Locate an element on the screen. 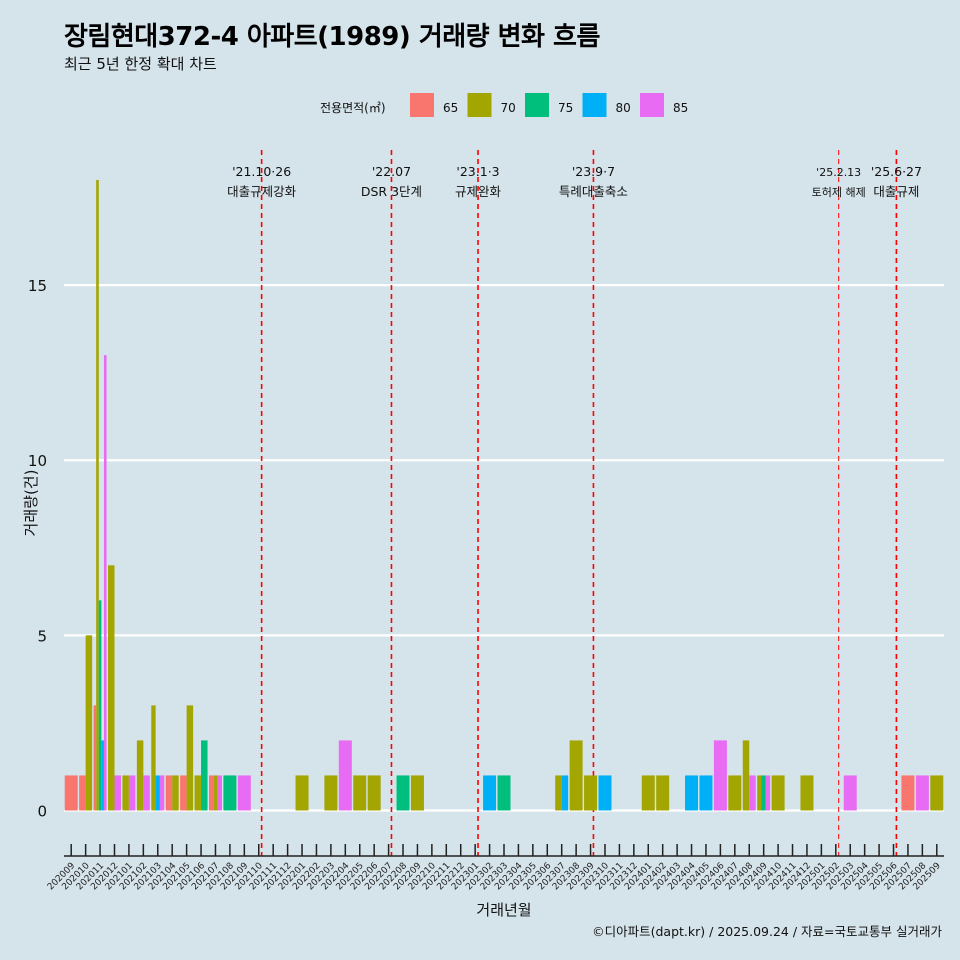  event-label-2: 규제완화 is located at coordinates (478, 191).